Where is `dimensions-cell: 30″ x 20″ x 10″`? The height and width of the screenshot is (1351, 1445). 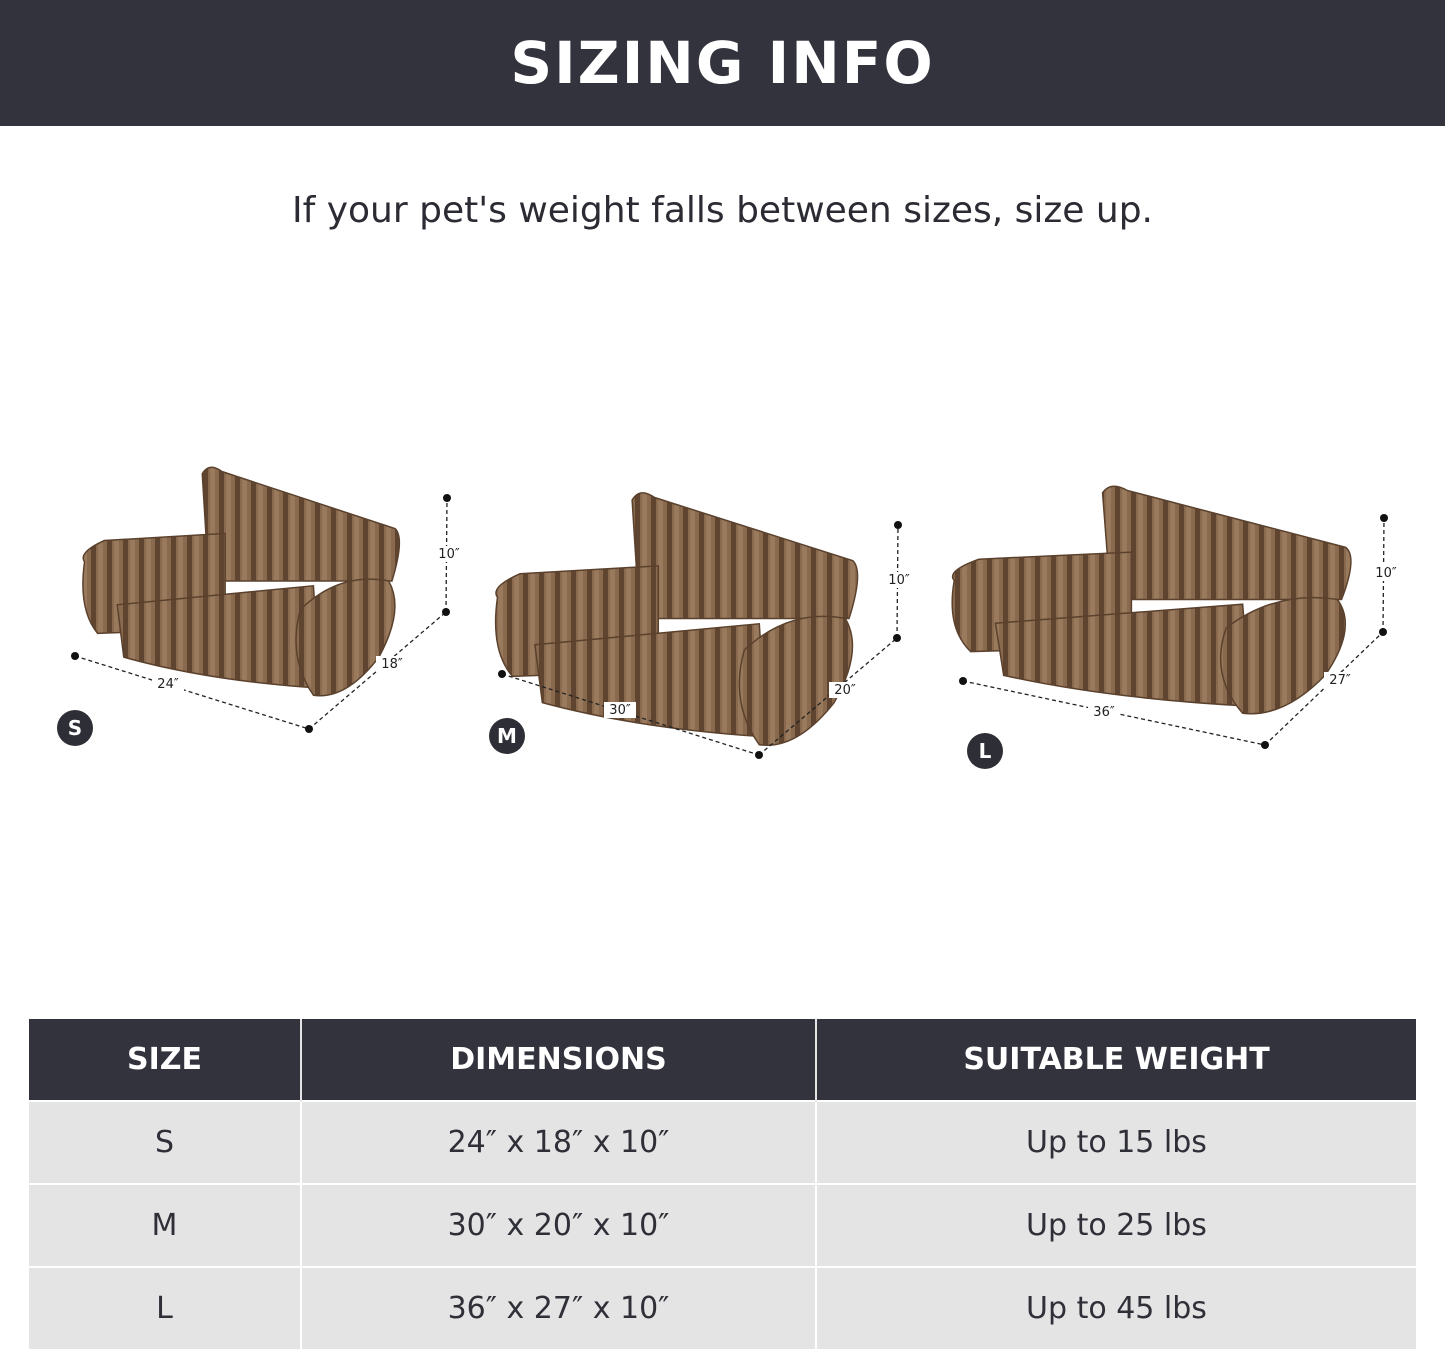 dimensions-cell: 30″ x 20″ x 10″ is located at coordinates (559, 1225).